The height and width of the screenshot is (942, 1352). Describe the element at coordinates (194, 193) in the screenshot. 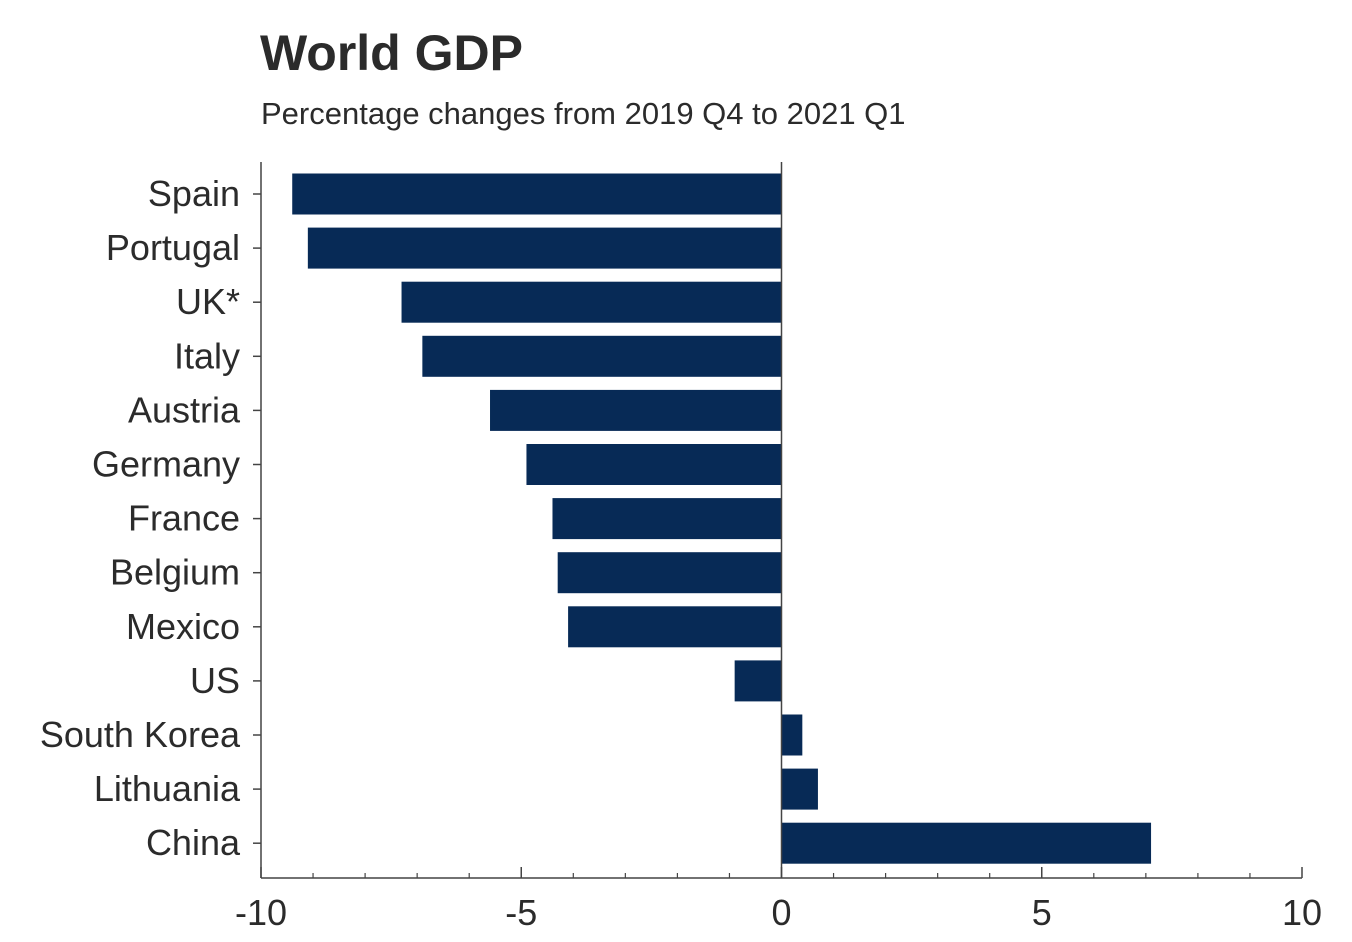

I see `category-label: Spain` at that location.